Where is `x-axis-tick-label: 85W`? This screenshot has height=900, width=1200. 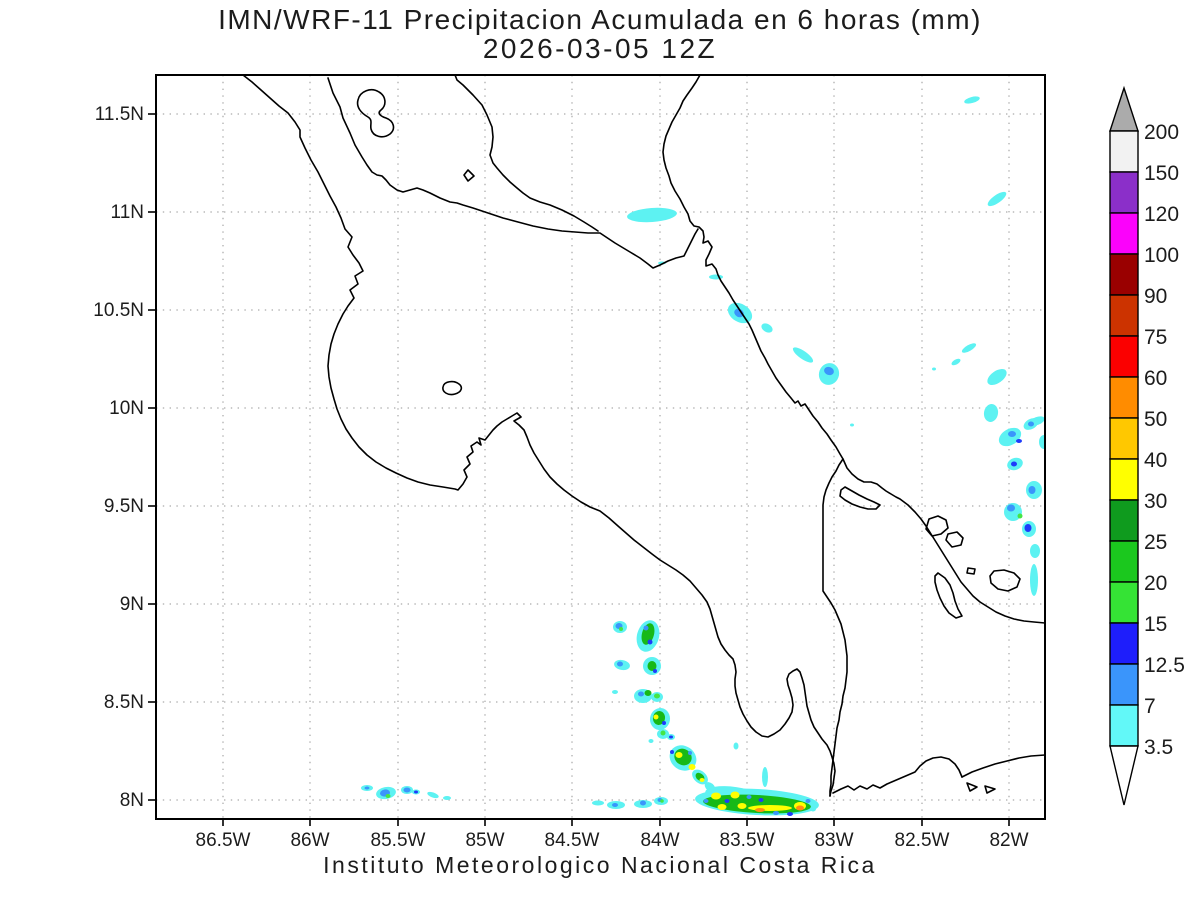 x-axis-tick-label: 85W is located at coordinates (484, 840).